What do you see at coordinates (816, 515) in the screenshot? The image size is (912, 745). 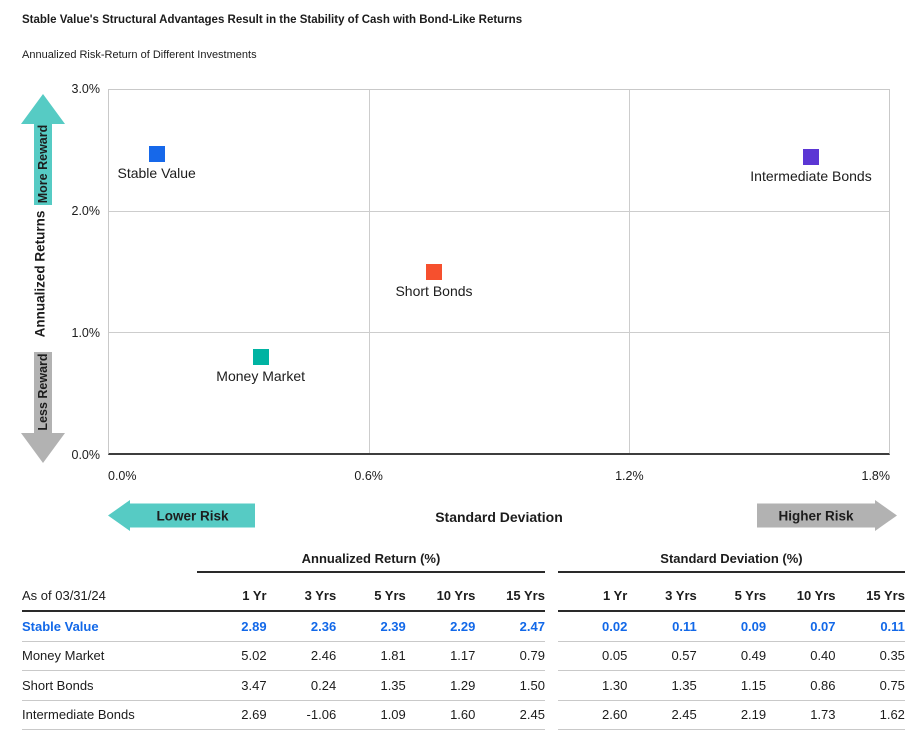 I see `higher-risk-label: Higher Risk` at bounding box center [816, 515].